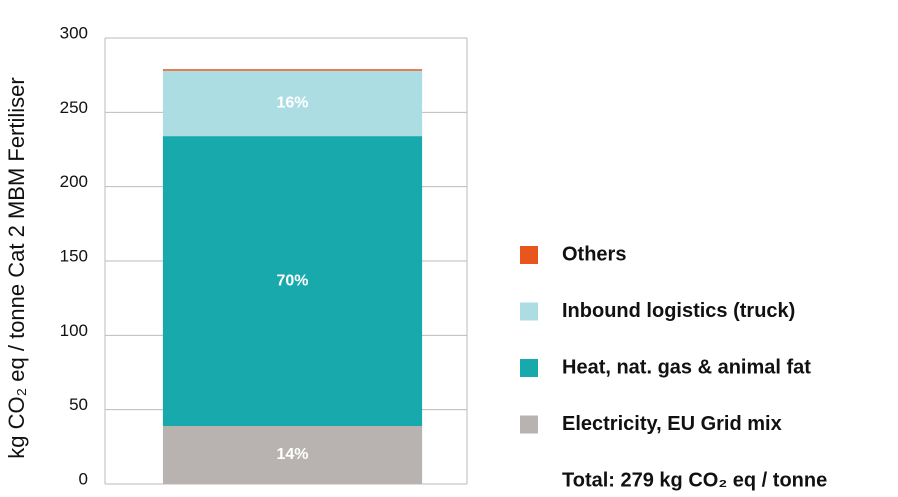  Describe the element at coordinates (74, 255) in the screenshot. I see `y-tick-label: 150` at that location.